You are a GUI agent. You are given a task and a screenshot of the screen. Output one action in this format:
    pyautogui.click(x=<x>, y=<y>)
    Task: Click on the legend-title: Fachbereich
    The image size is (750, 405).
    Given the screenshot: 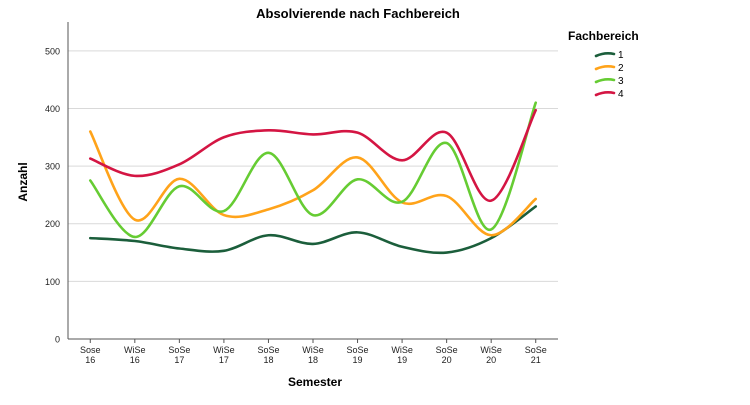 What is the action you would take?
    pyautogui.click(x=603, y=36)
    